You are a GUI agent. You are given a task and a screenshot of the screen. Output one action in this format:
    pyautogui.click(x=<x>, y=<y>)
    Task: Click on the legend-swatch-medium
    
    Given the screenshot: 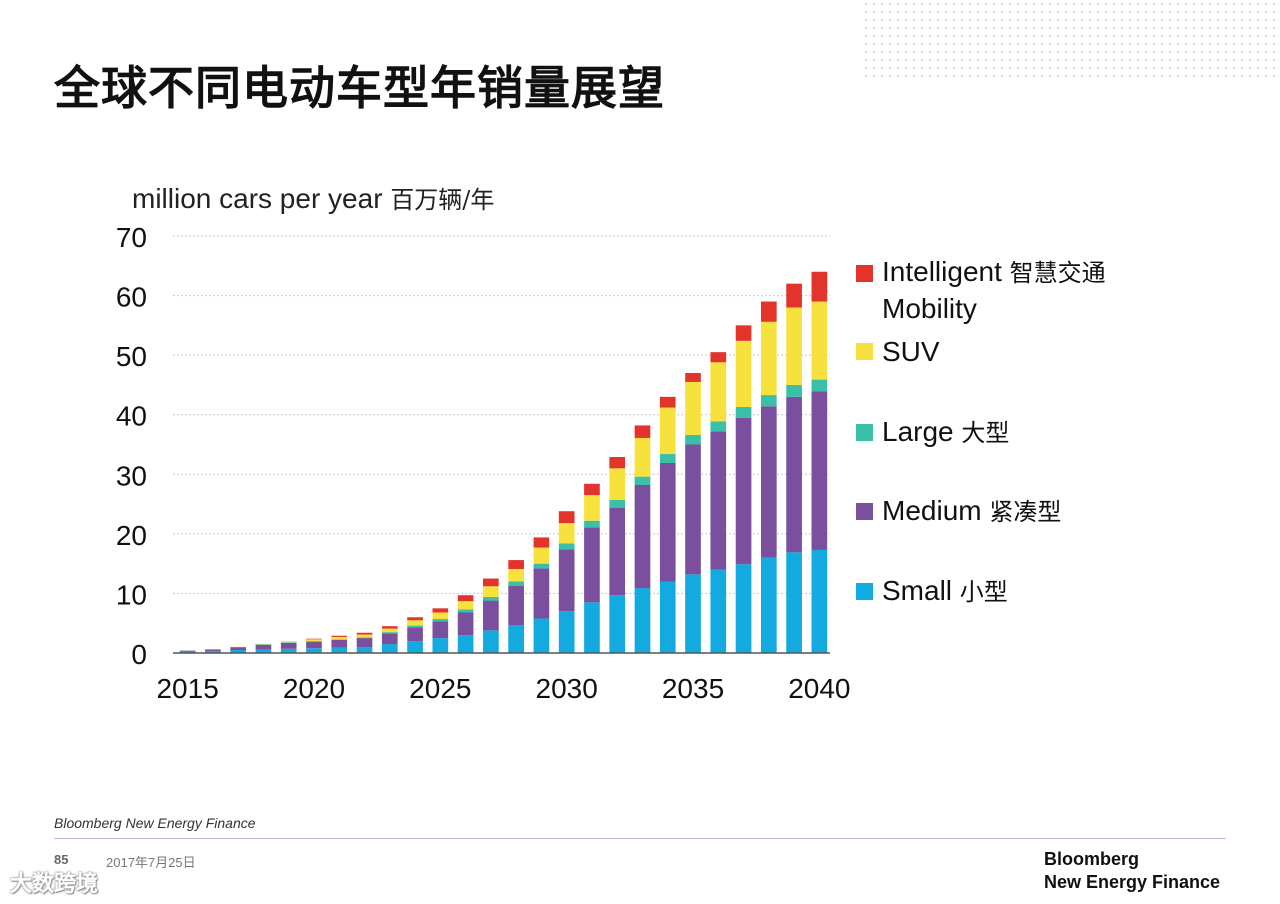 What is the action you would take?
    pyautogui.click(x=864, y=511)
    